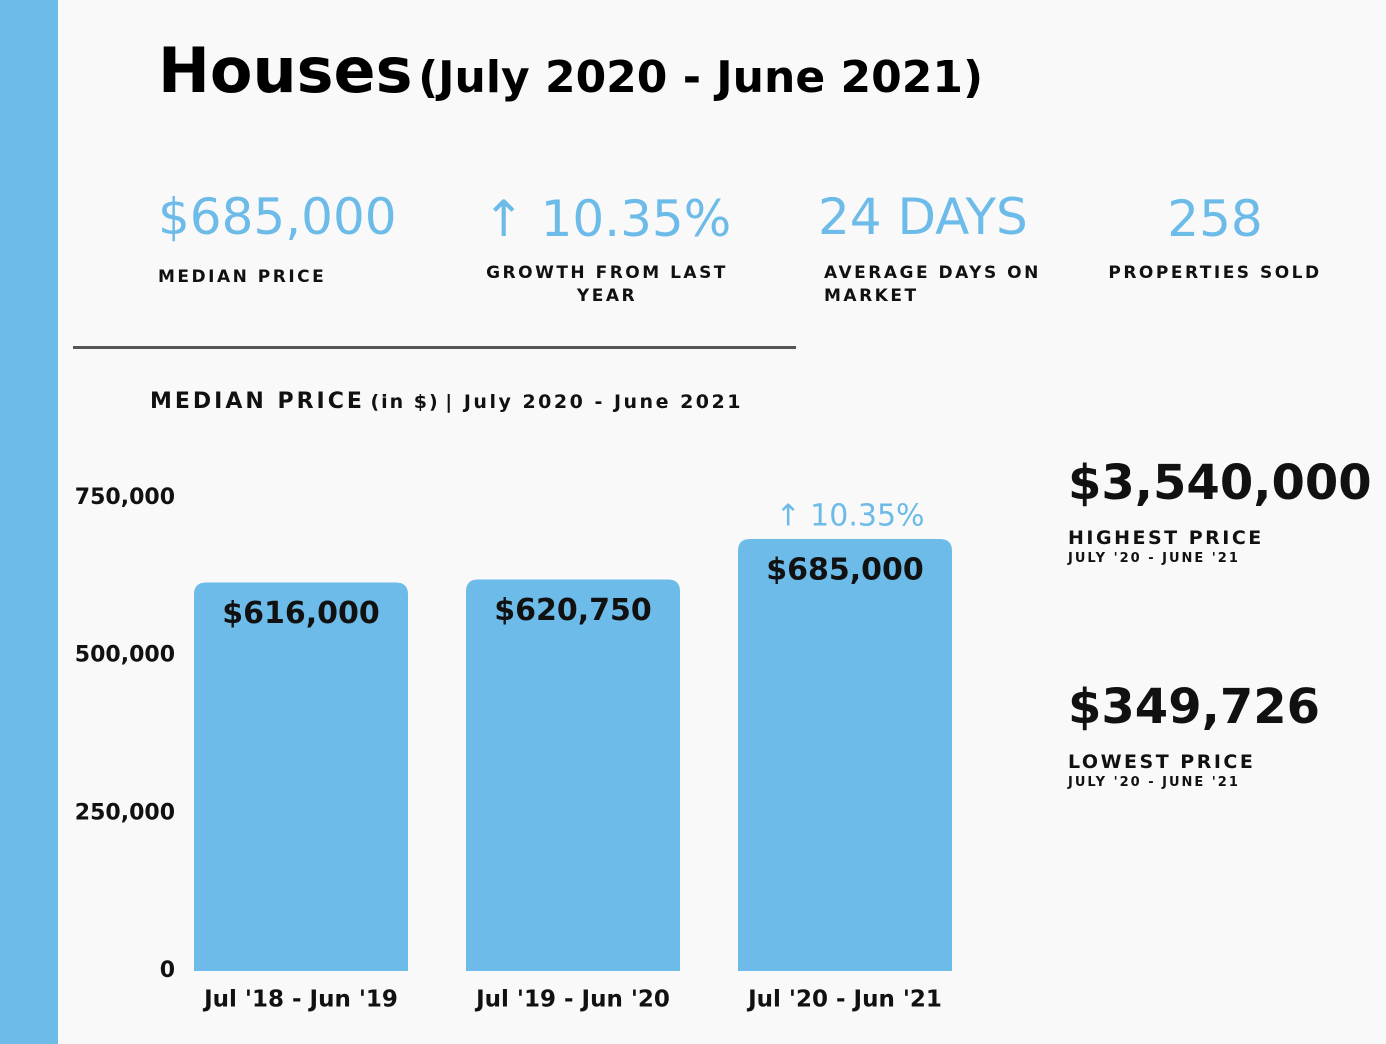 The width and height of the screenshot is (1386, 1044). What do you see at coordinates (257, 401) in the screenshot?
I see `chart-title-main: MEDIAN PRICE` at bounding box center [257, 401].